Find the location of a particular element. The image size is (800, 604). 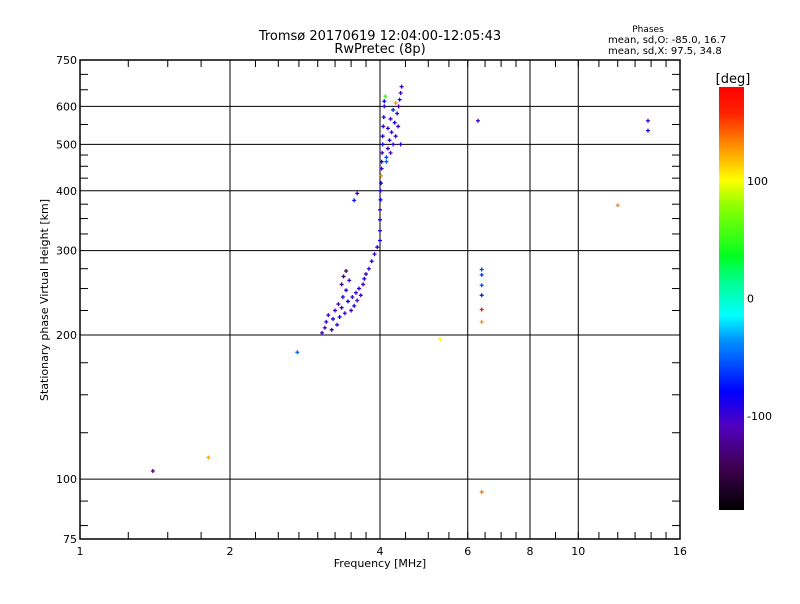

colorbar-tick-label: 0 is located at coordinates (750, 299).